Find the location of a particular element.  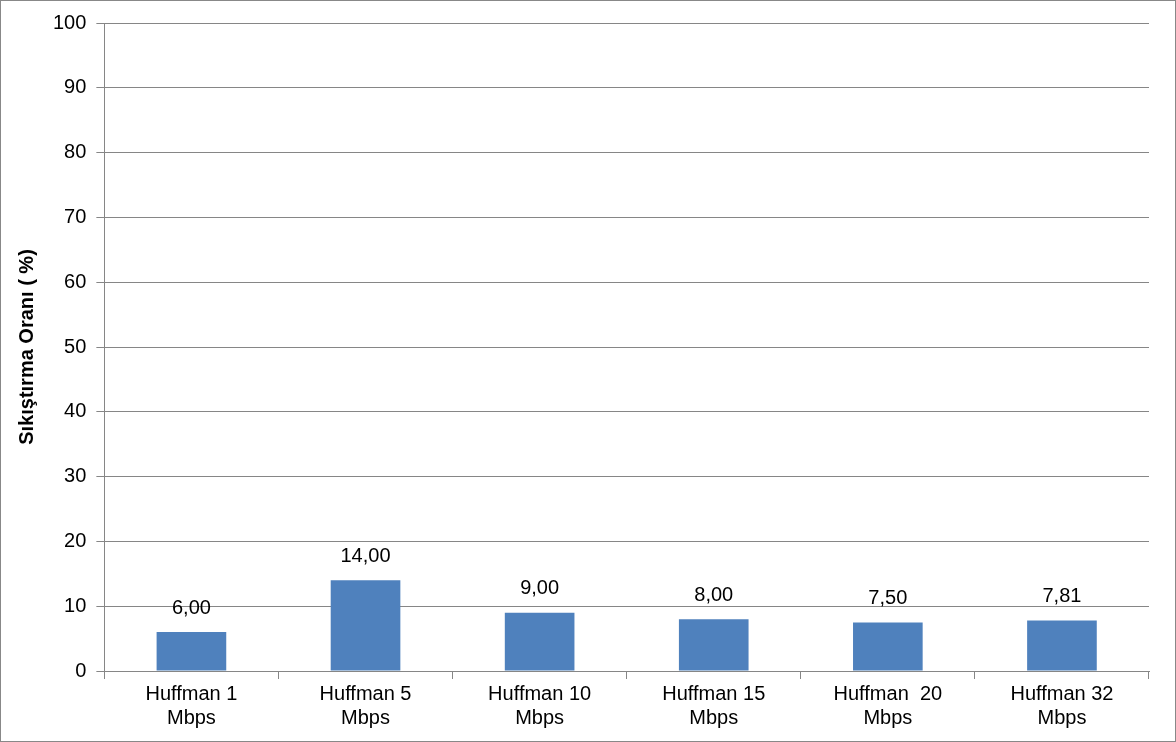

y-tick-label: 80 is located at coordinates (75, 151).